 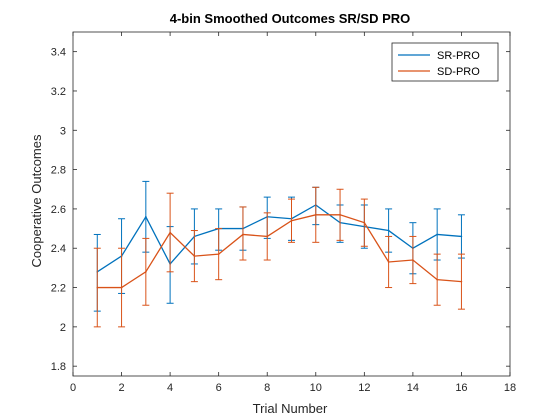 What do you see at coordinates (219, 388) in the screenshot?
I see `x-tick-label: 6` at bounding box center [219, 388].